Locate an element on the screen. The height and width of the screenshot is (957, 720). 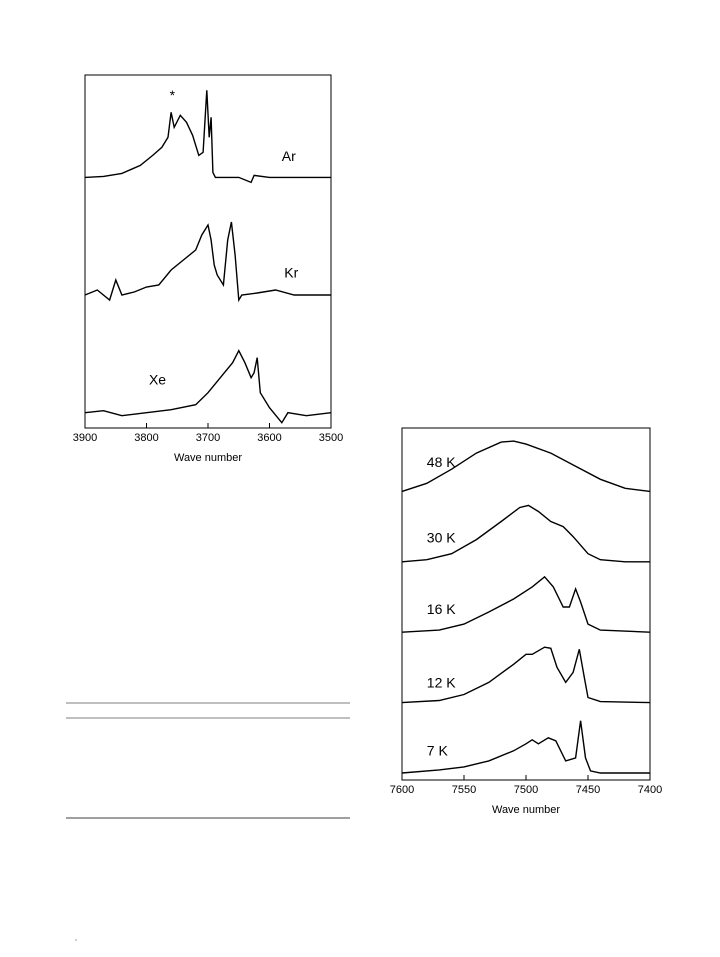
x-tick-label: 3600 is located at coordinates (269, 438).